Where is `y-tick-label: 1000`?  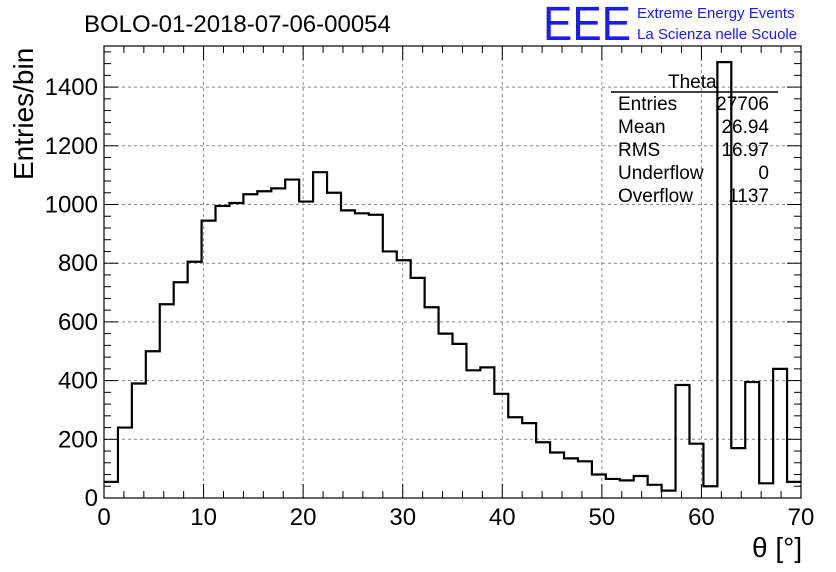
y-tick-label: 1000 is located at coordinates (71, 204).